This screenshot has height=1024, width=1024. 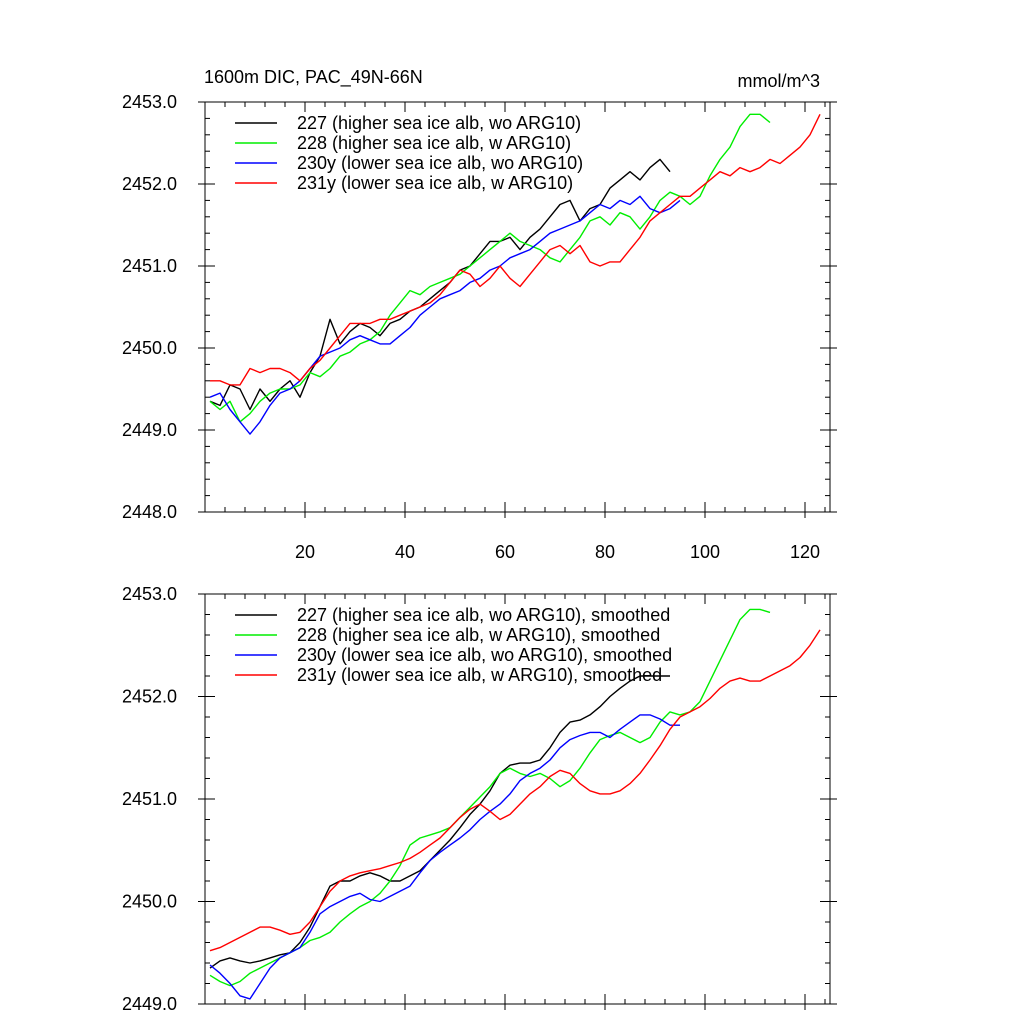 What do you see at coordinates (505, 552) in the screenshot?
I see `x-tick-label: 60` at bounding box center [505, 552].